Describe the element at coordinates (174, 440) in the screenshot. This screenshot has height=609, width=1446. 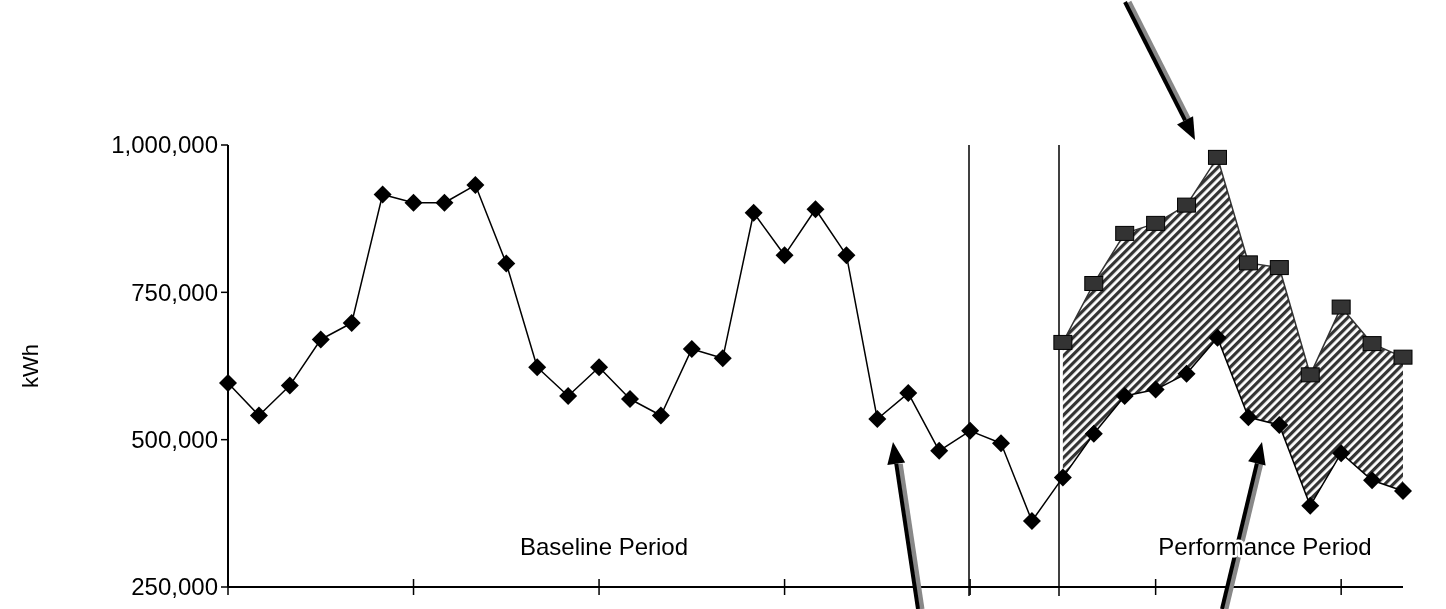
I see `y-tick-label: 500,000` at that location.